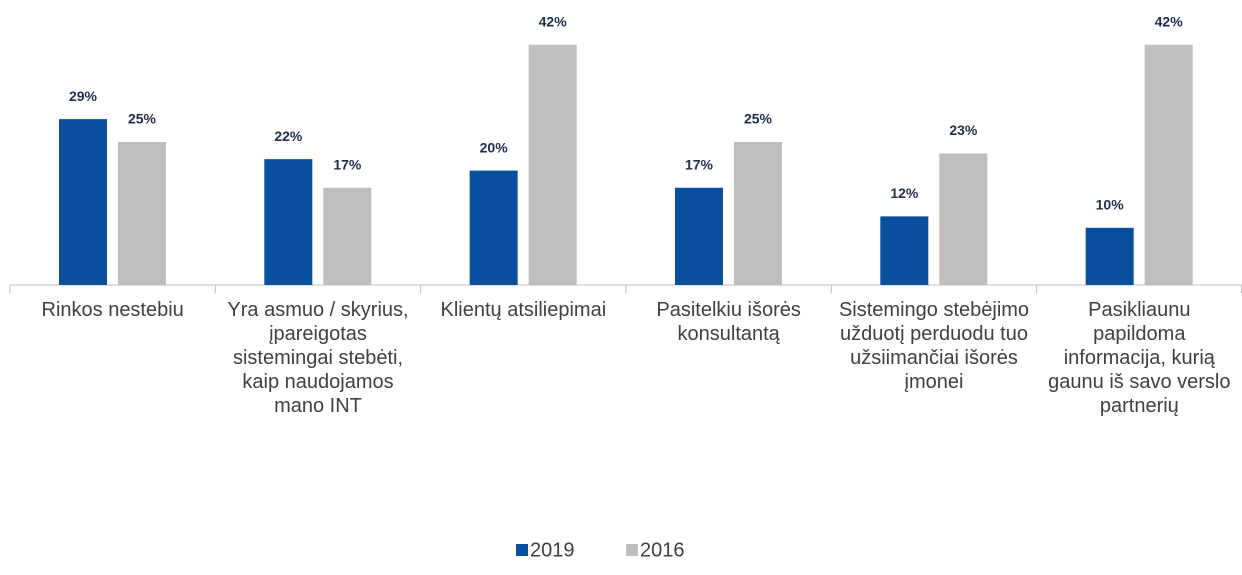 Image resolution: width=1242 pixels, height=575 pixels. What do you see at coordinates (552, 550) in the screenshot?
I see `legend-label: 2019` at bounding box center [552, 550].